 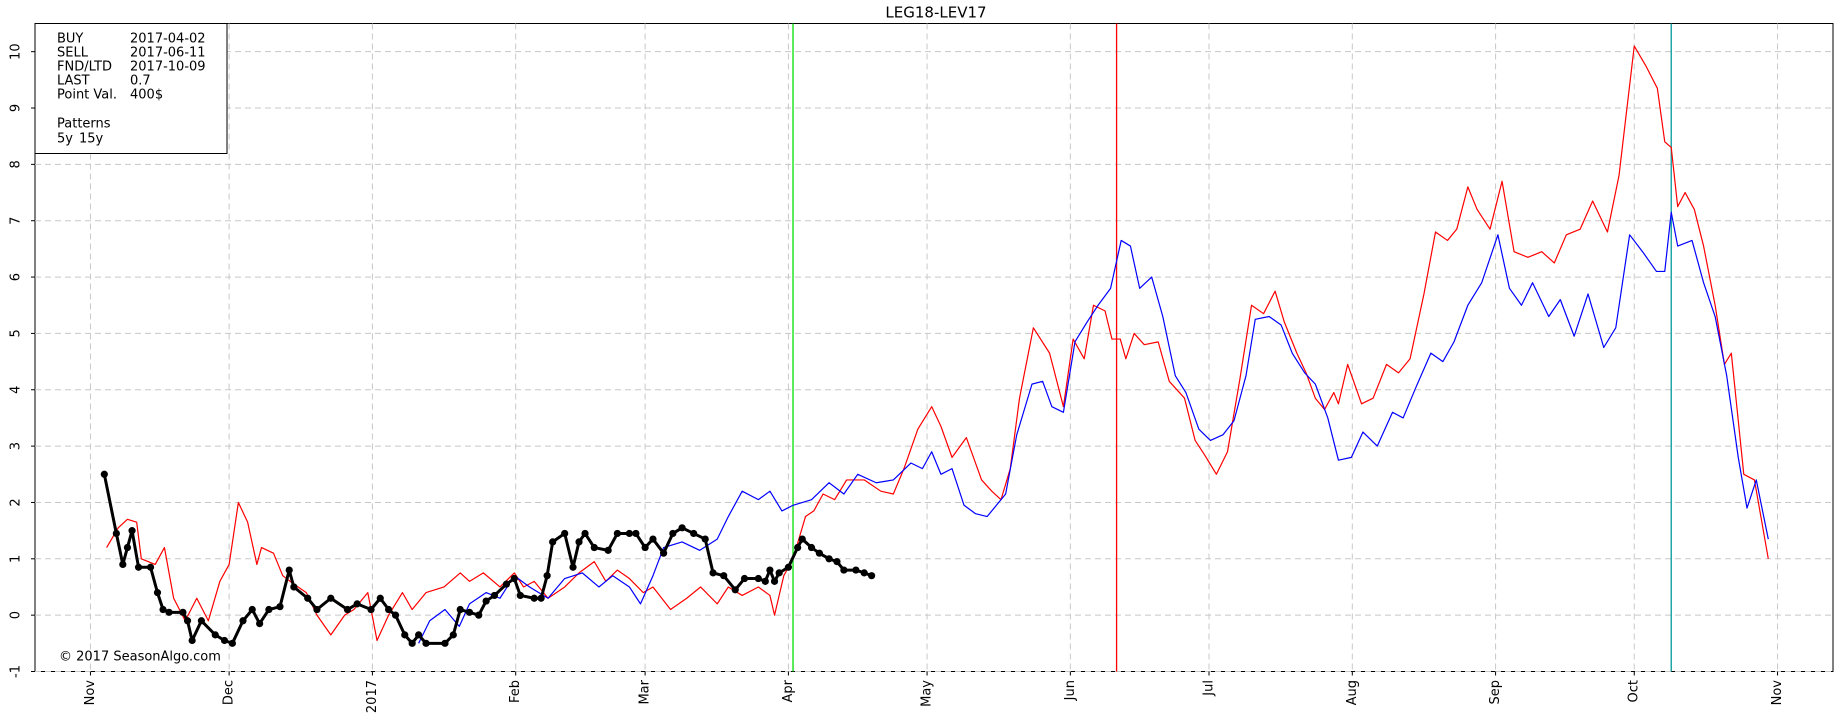 What do you see at coordinates (1352, 692) in the screenshot?
I see `x-tick-label: Aug` at bounding box center [1352, 692].